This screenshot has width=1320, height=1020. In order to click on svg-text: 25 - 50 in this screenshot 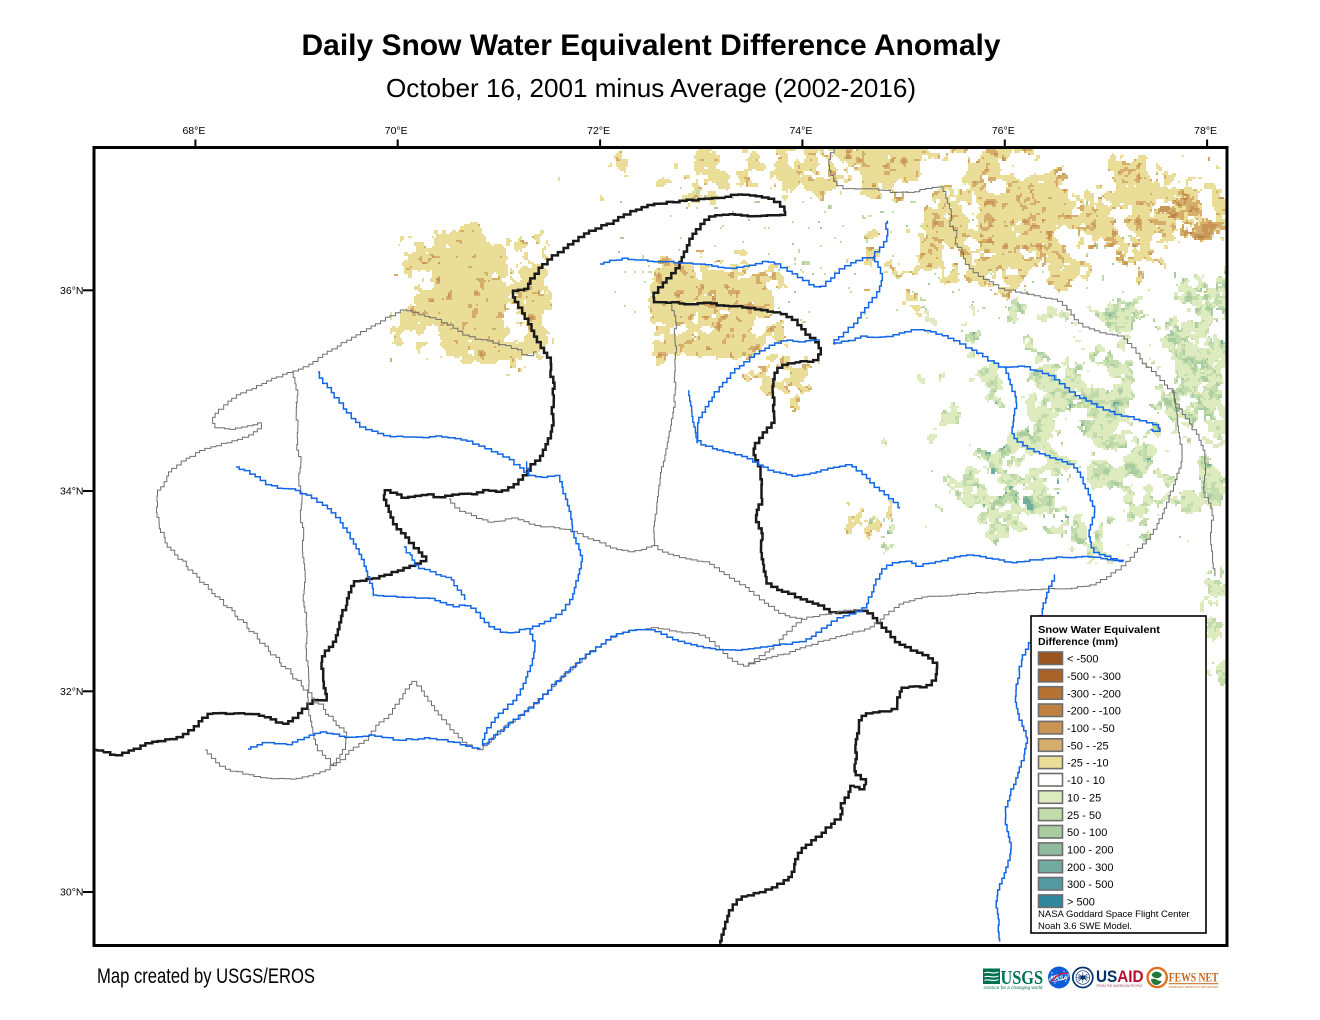, I will do `click(1084, 816)`.